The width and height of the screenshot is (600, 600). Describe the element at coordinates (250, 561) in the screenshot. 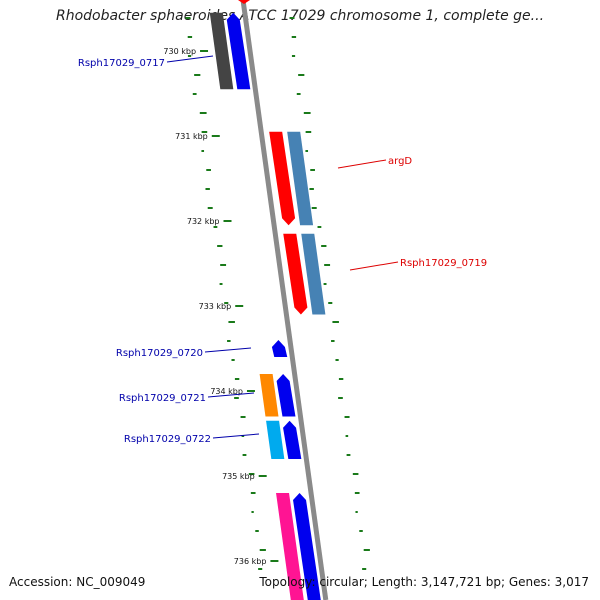

I see `tick-label: 736 kbp` at that location.